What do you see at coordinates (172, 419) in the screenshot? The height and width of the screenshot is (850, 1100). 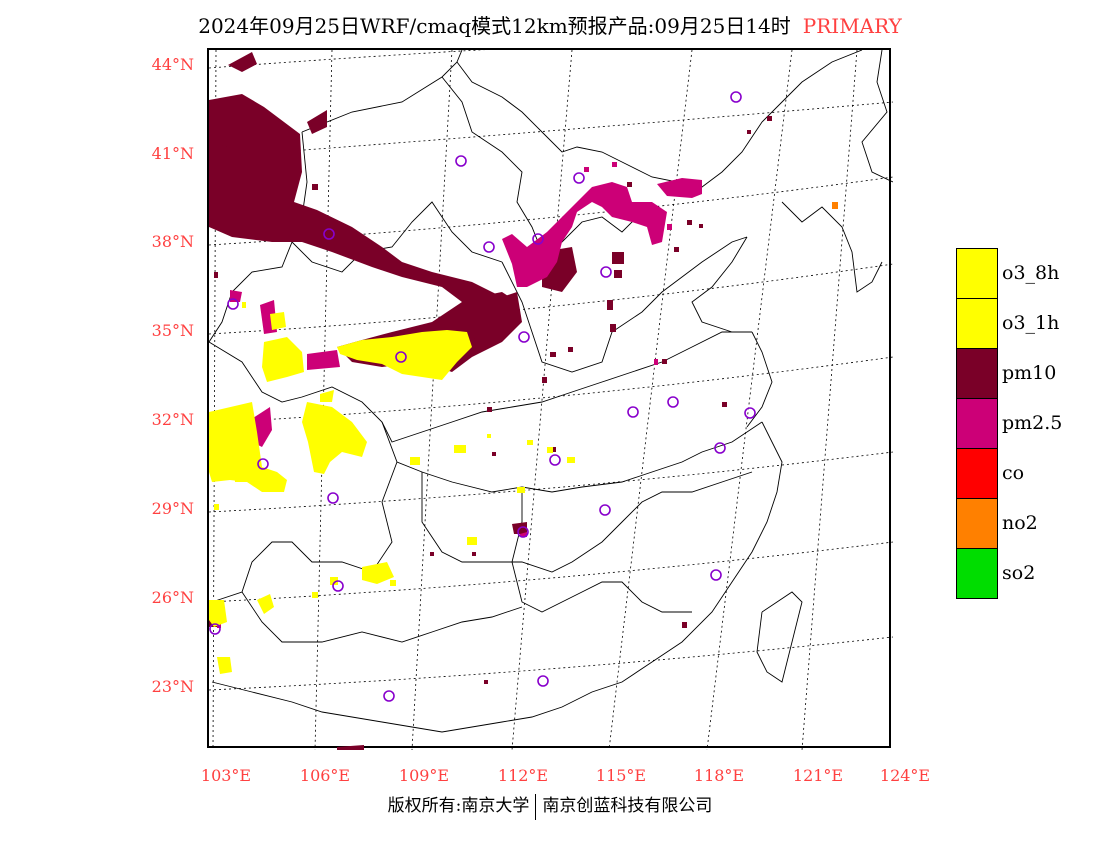 I see `lat-label-32: 32°N` at bounding box center [172, 419].